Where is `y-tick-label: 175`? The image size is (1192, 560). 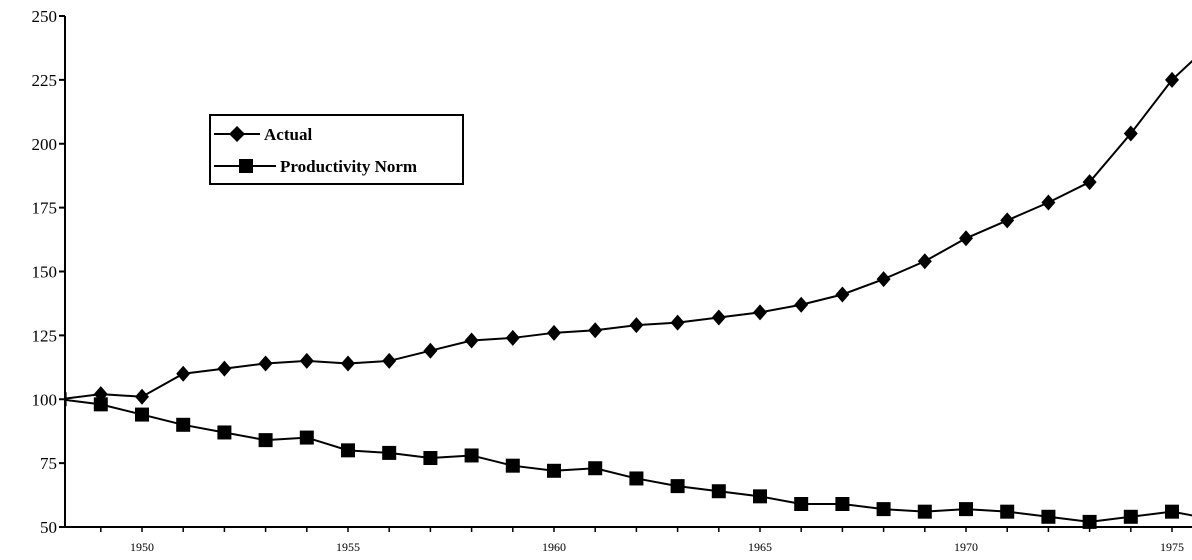 y-tick-label: 175 is located at coordinates (45, 208).